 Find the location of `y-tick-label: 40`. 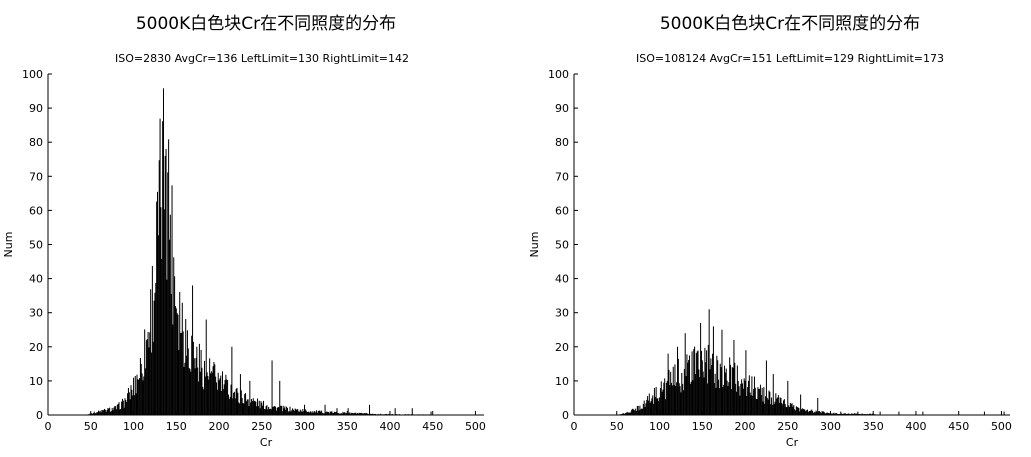

y-tick-label: 40 is located at coordinates (562, 279).